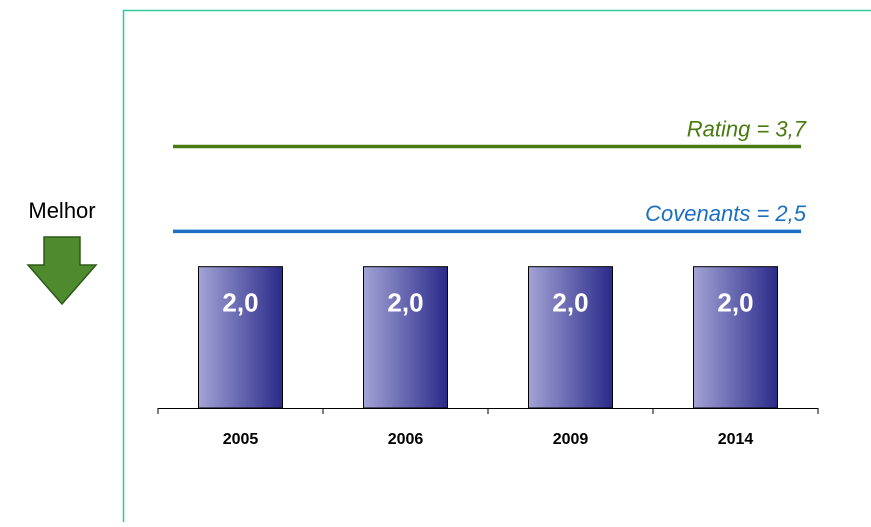 The height and width of the screenshot is (527, 871). What do you see at coordinates (726, 213) in the screenshot?
I see `reference-label: Covenants = 2,5` at bounding box center [726, 213].